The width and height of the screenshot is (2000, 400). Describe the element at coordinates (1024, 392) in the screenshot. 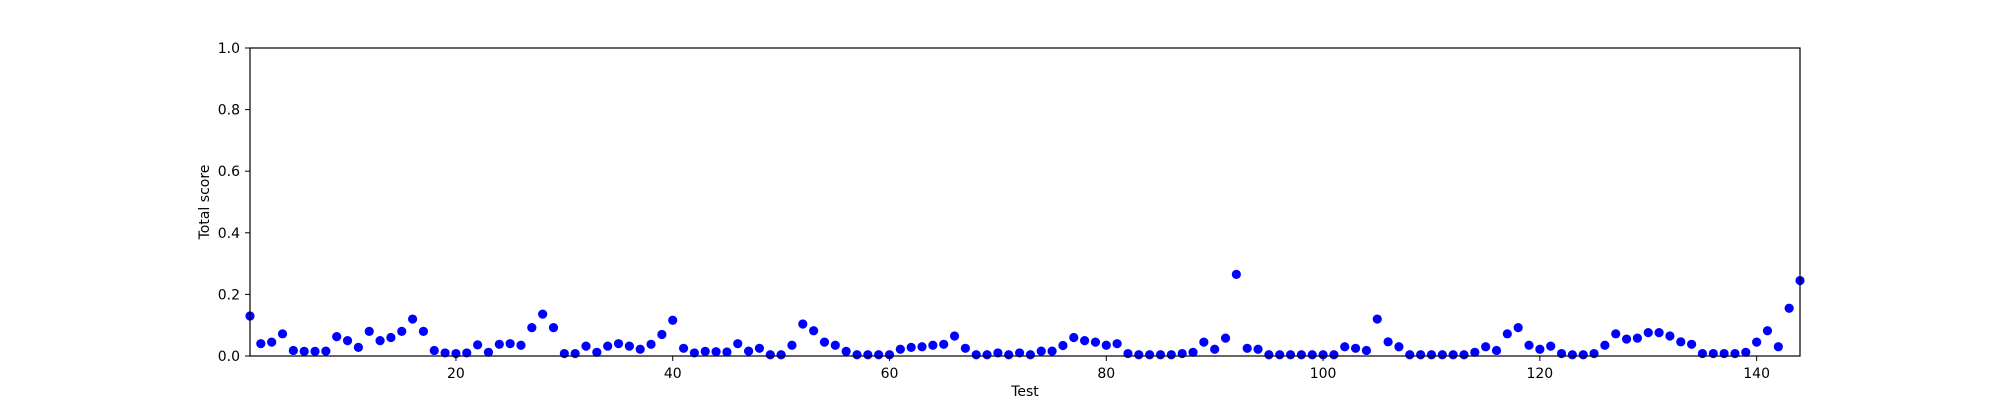

I see `x-axis-label: Test` at that location.